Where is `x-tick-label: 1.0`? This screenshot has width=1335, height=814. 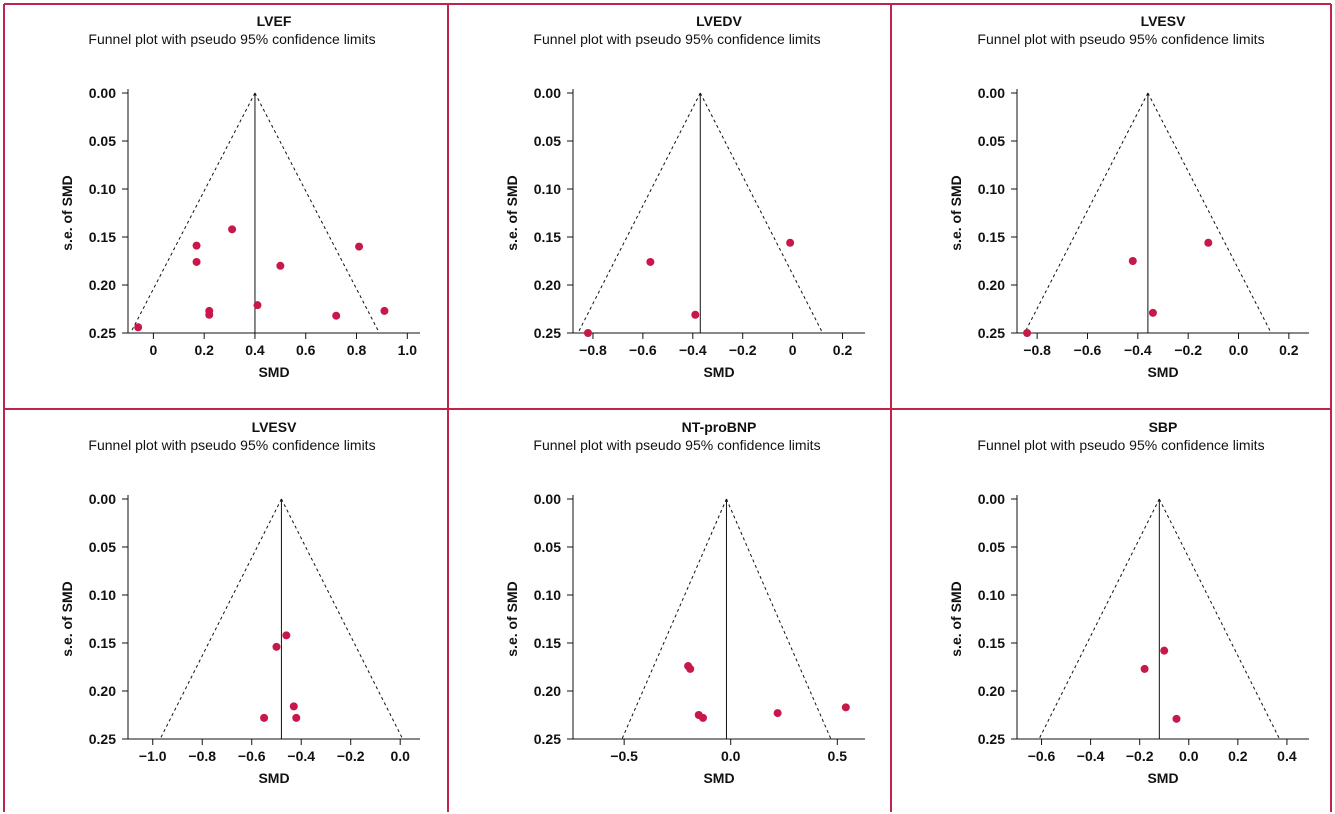
x-tick-label: 1.0 is located at coordinates (408, 350).